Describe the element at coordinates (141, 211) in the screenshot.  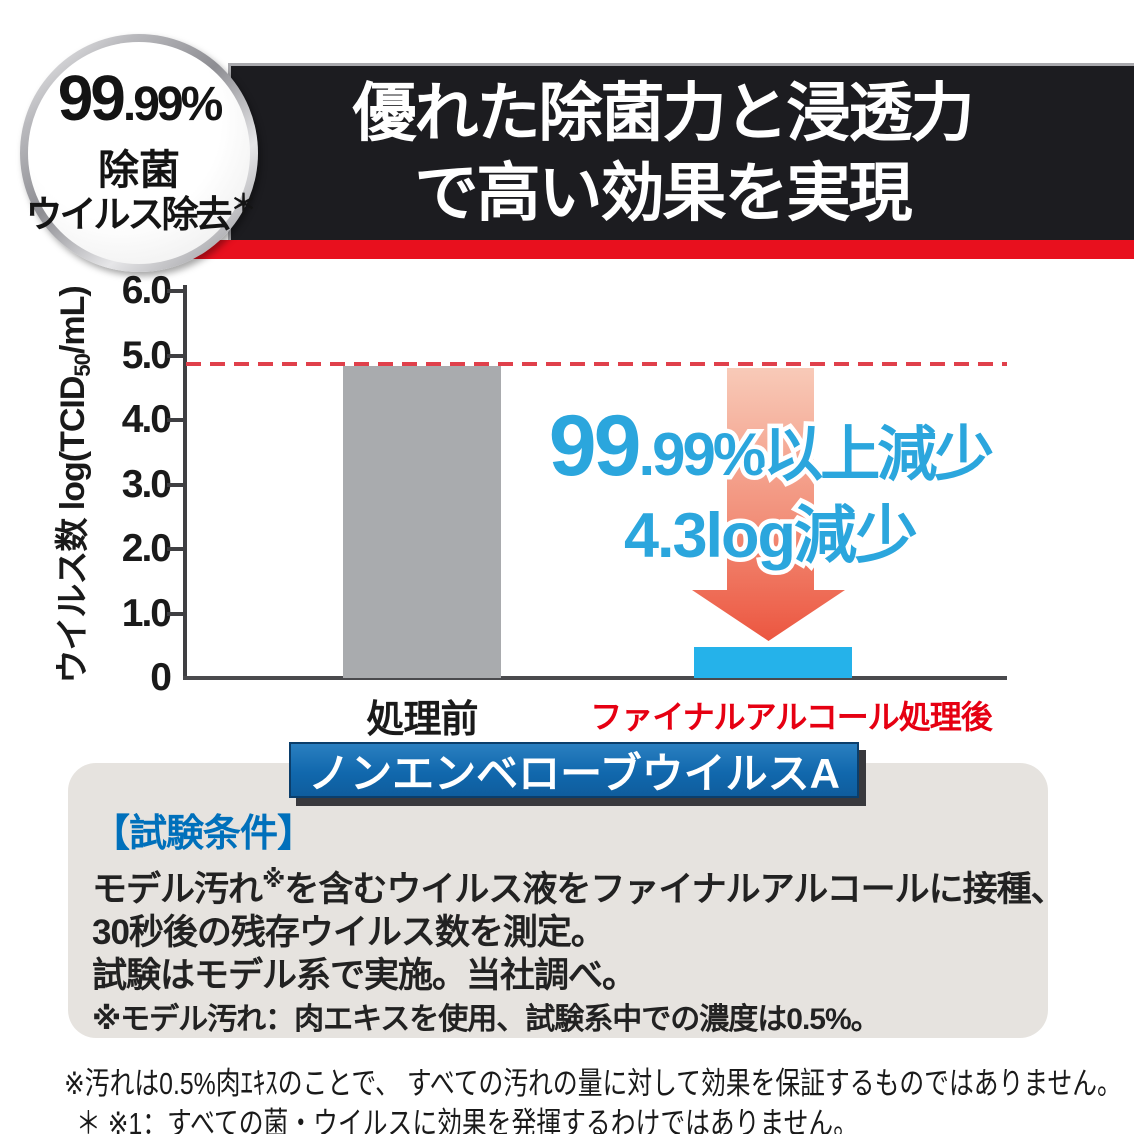
I see `badge-line3: ウイルス除去＊` at that location.